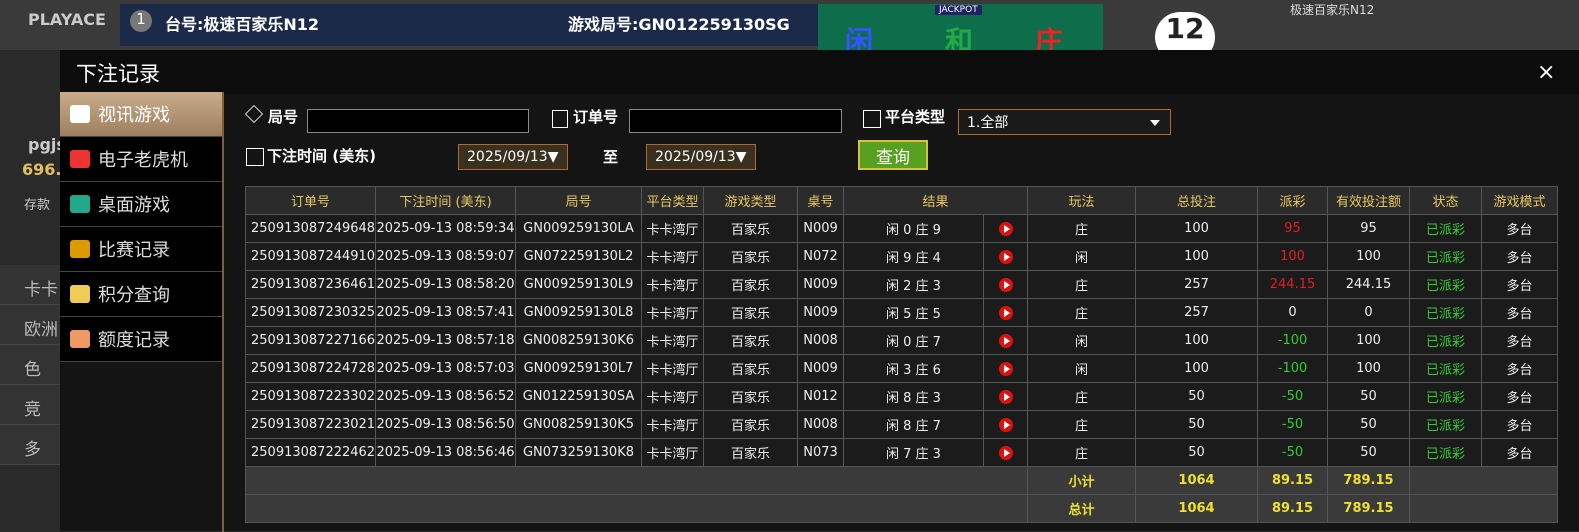 The image size is (1579, 532). What do you see at coordinates (1369, 312) in the screenshot?
I see `cell: 0` at bounding box center [1369, 312].